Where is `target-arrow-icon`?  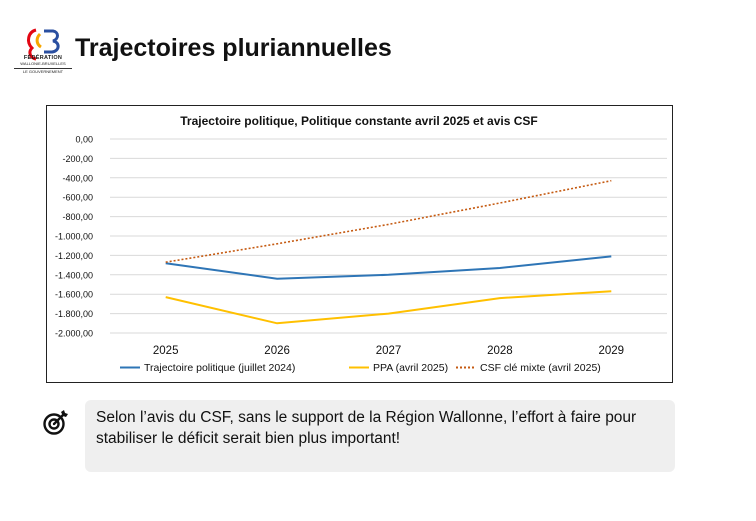 target-arrow-icon is located at coordinates (55, 422).